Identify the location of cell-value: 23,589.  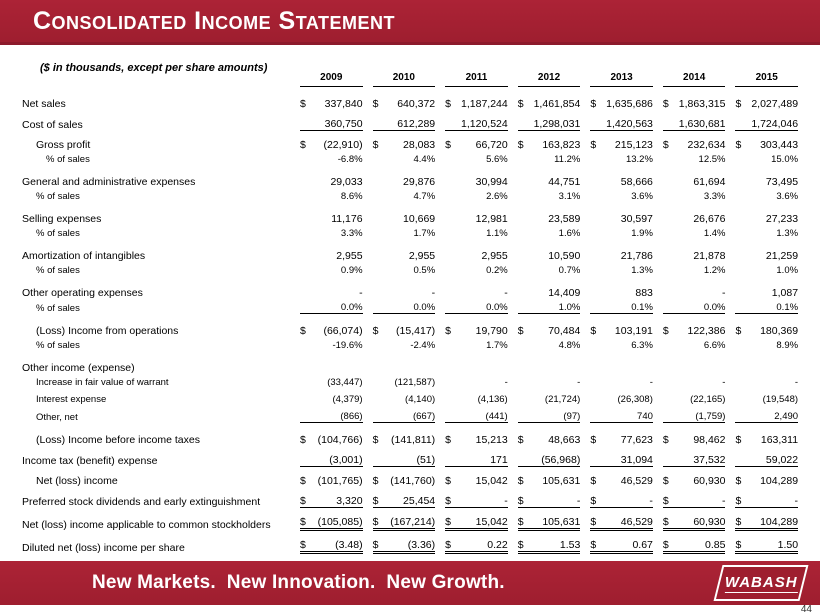
(564, 219).